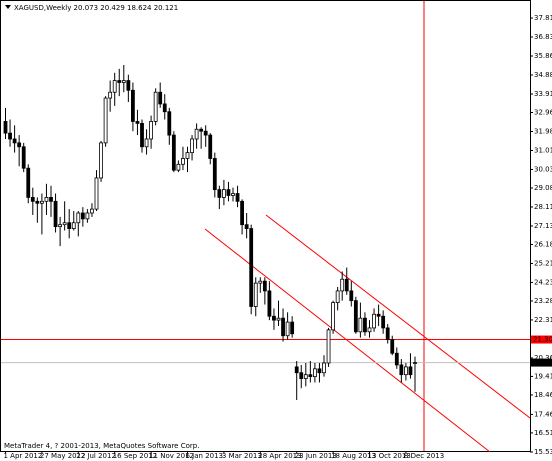 Image resolution: width=552 pixels, height=461 pixels. Describe the element at coordinates (242, 456) in the screenshot. I see `x-tick-label: 3 Mar 2013` at that location.